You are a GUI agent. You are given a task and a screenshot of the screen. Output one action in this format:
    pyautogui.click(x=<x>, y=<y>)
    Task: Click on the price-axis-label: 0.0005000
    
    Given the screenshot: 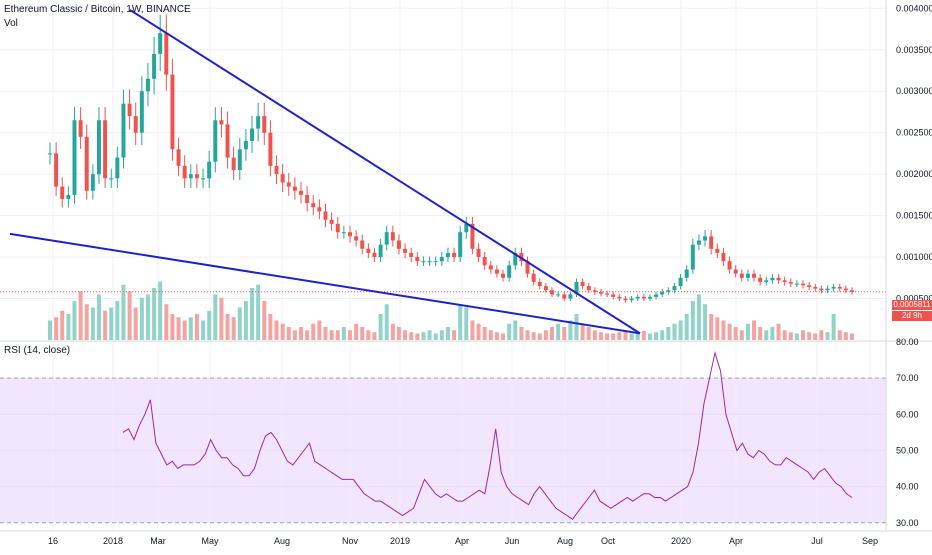 What is the action you would take?
    pyautogui.click(x=914, y=299)
    